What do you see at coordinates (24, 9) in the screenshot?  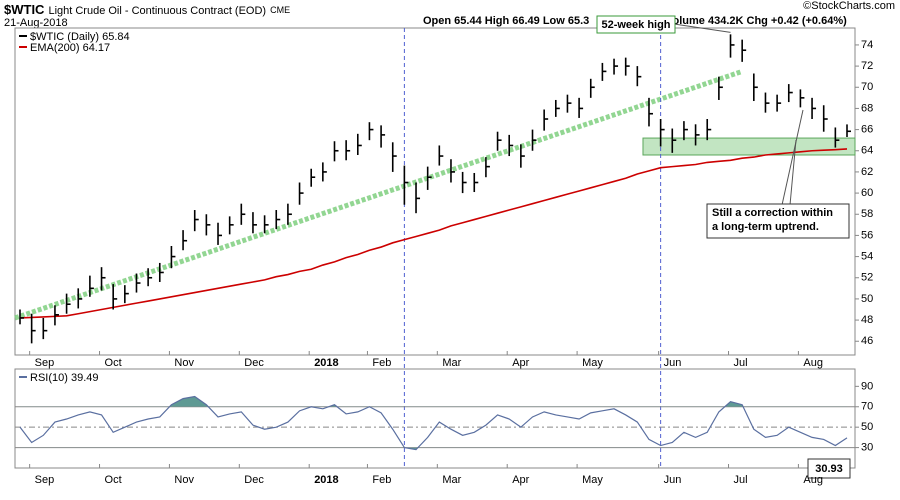 I see `symbol: $WTIC` at bounding box center [24, 9].